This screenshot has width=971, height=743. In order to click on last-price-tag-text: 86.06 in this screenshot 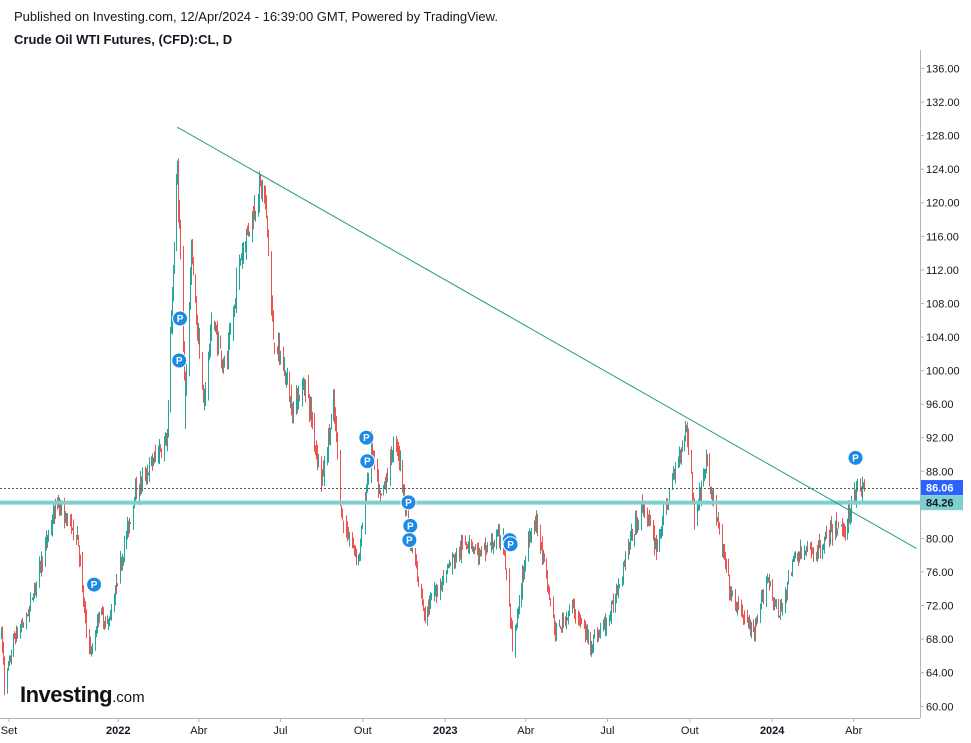, I will do `click(940, 489)`.